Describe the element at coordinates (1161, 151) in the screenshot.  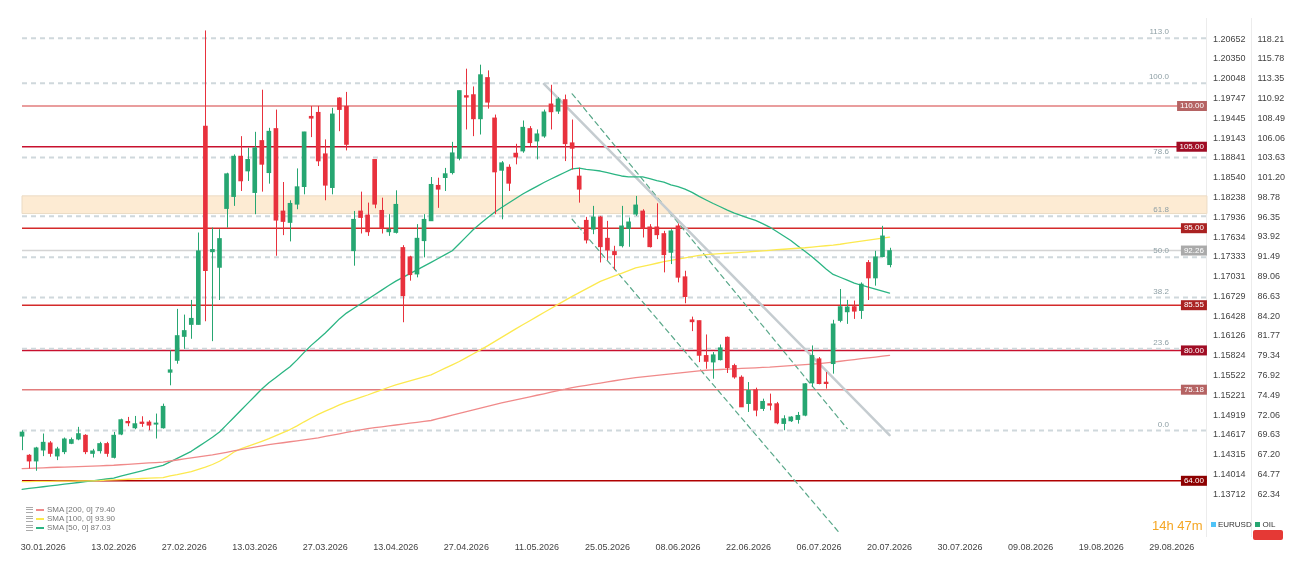
I see `annotation: 78.6` at that location.